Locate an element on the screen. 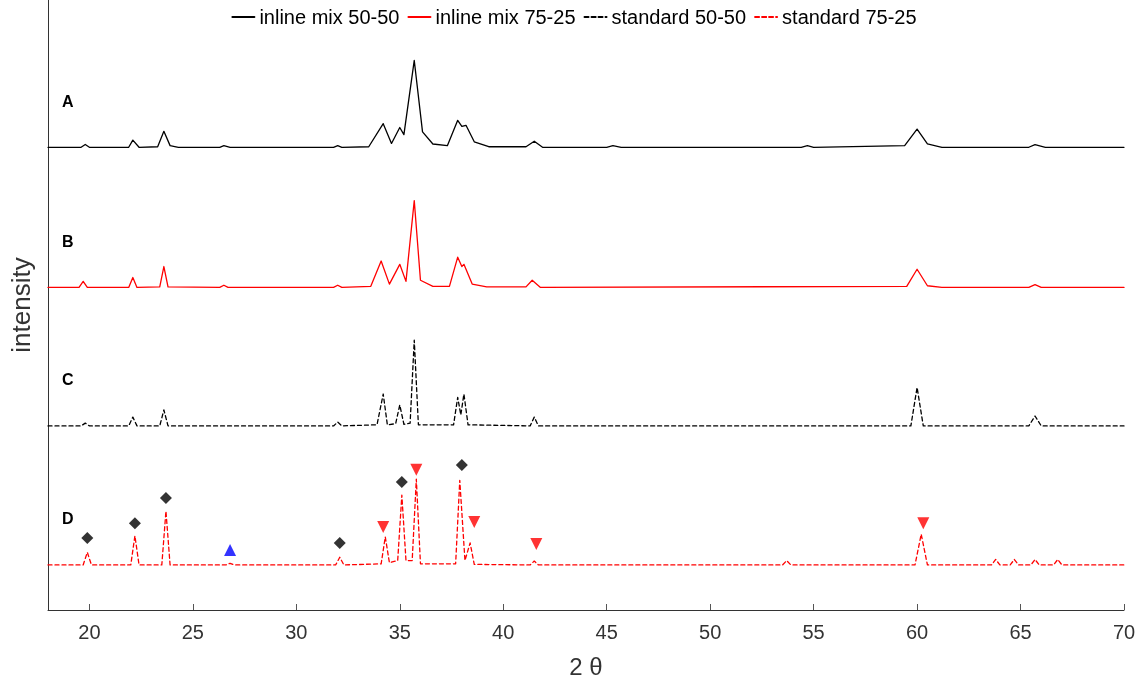 The height and width of the screenshot is (698, 1148). legend-label: standard 50-50 is located at coordinates (679, 17).